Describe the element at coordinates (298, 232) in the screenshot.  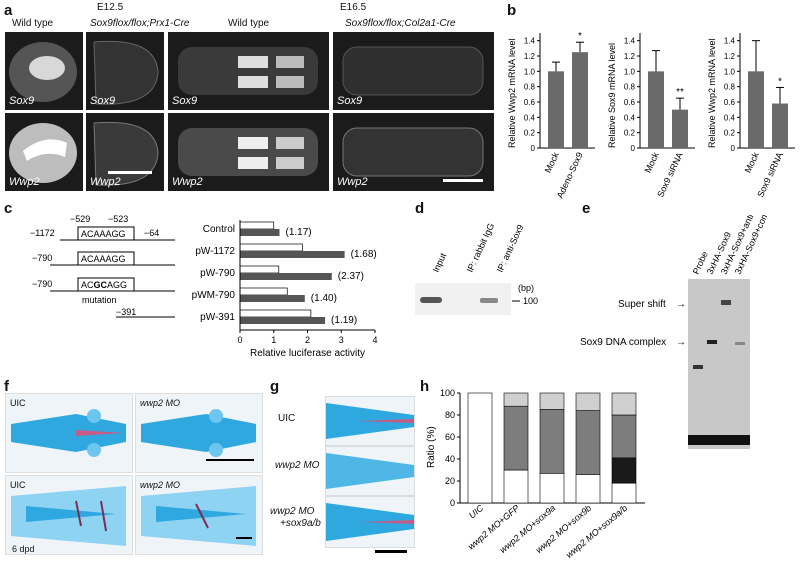
I see `c-fold: (1.17)` at that location.